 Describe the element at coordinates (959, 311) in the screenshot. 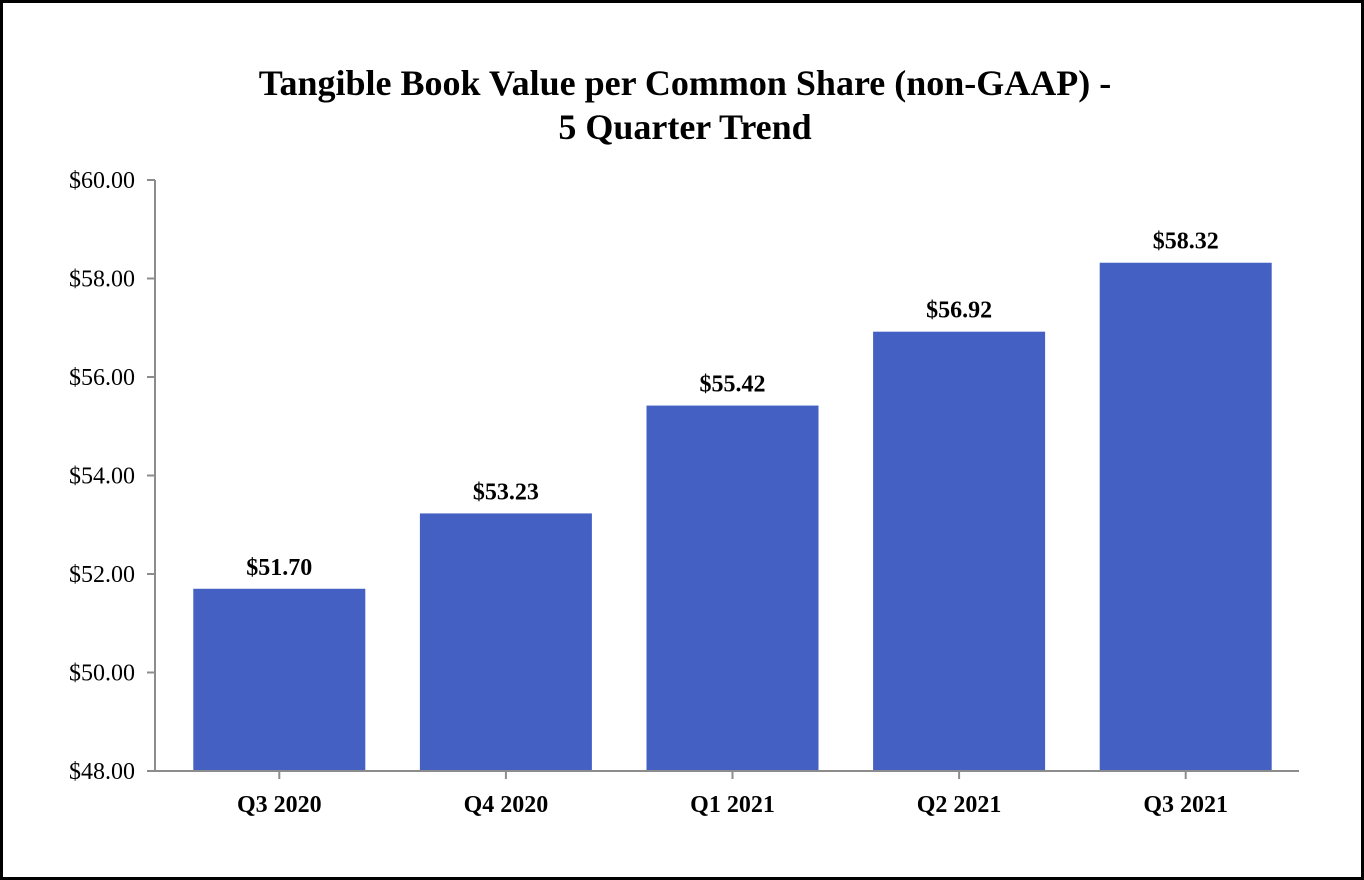

I see `data-label: $56.92` at that location.